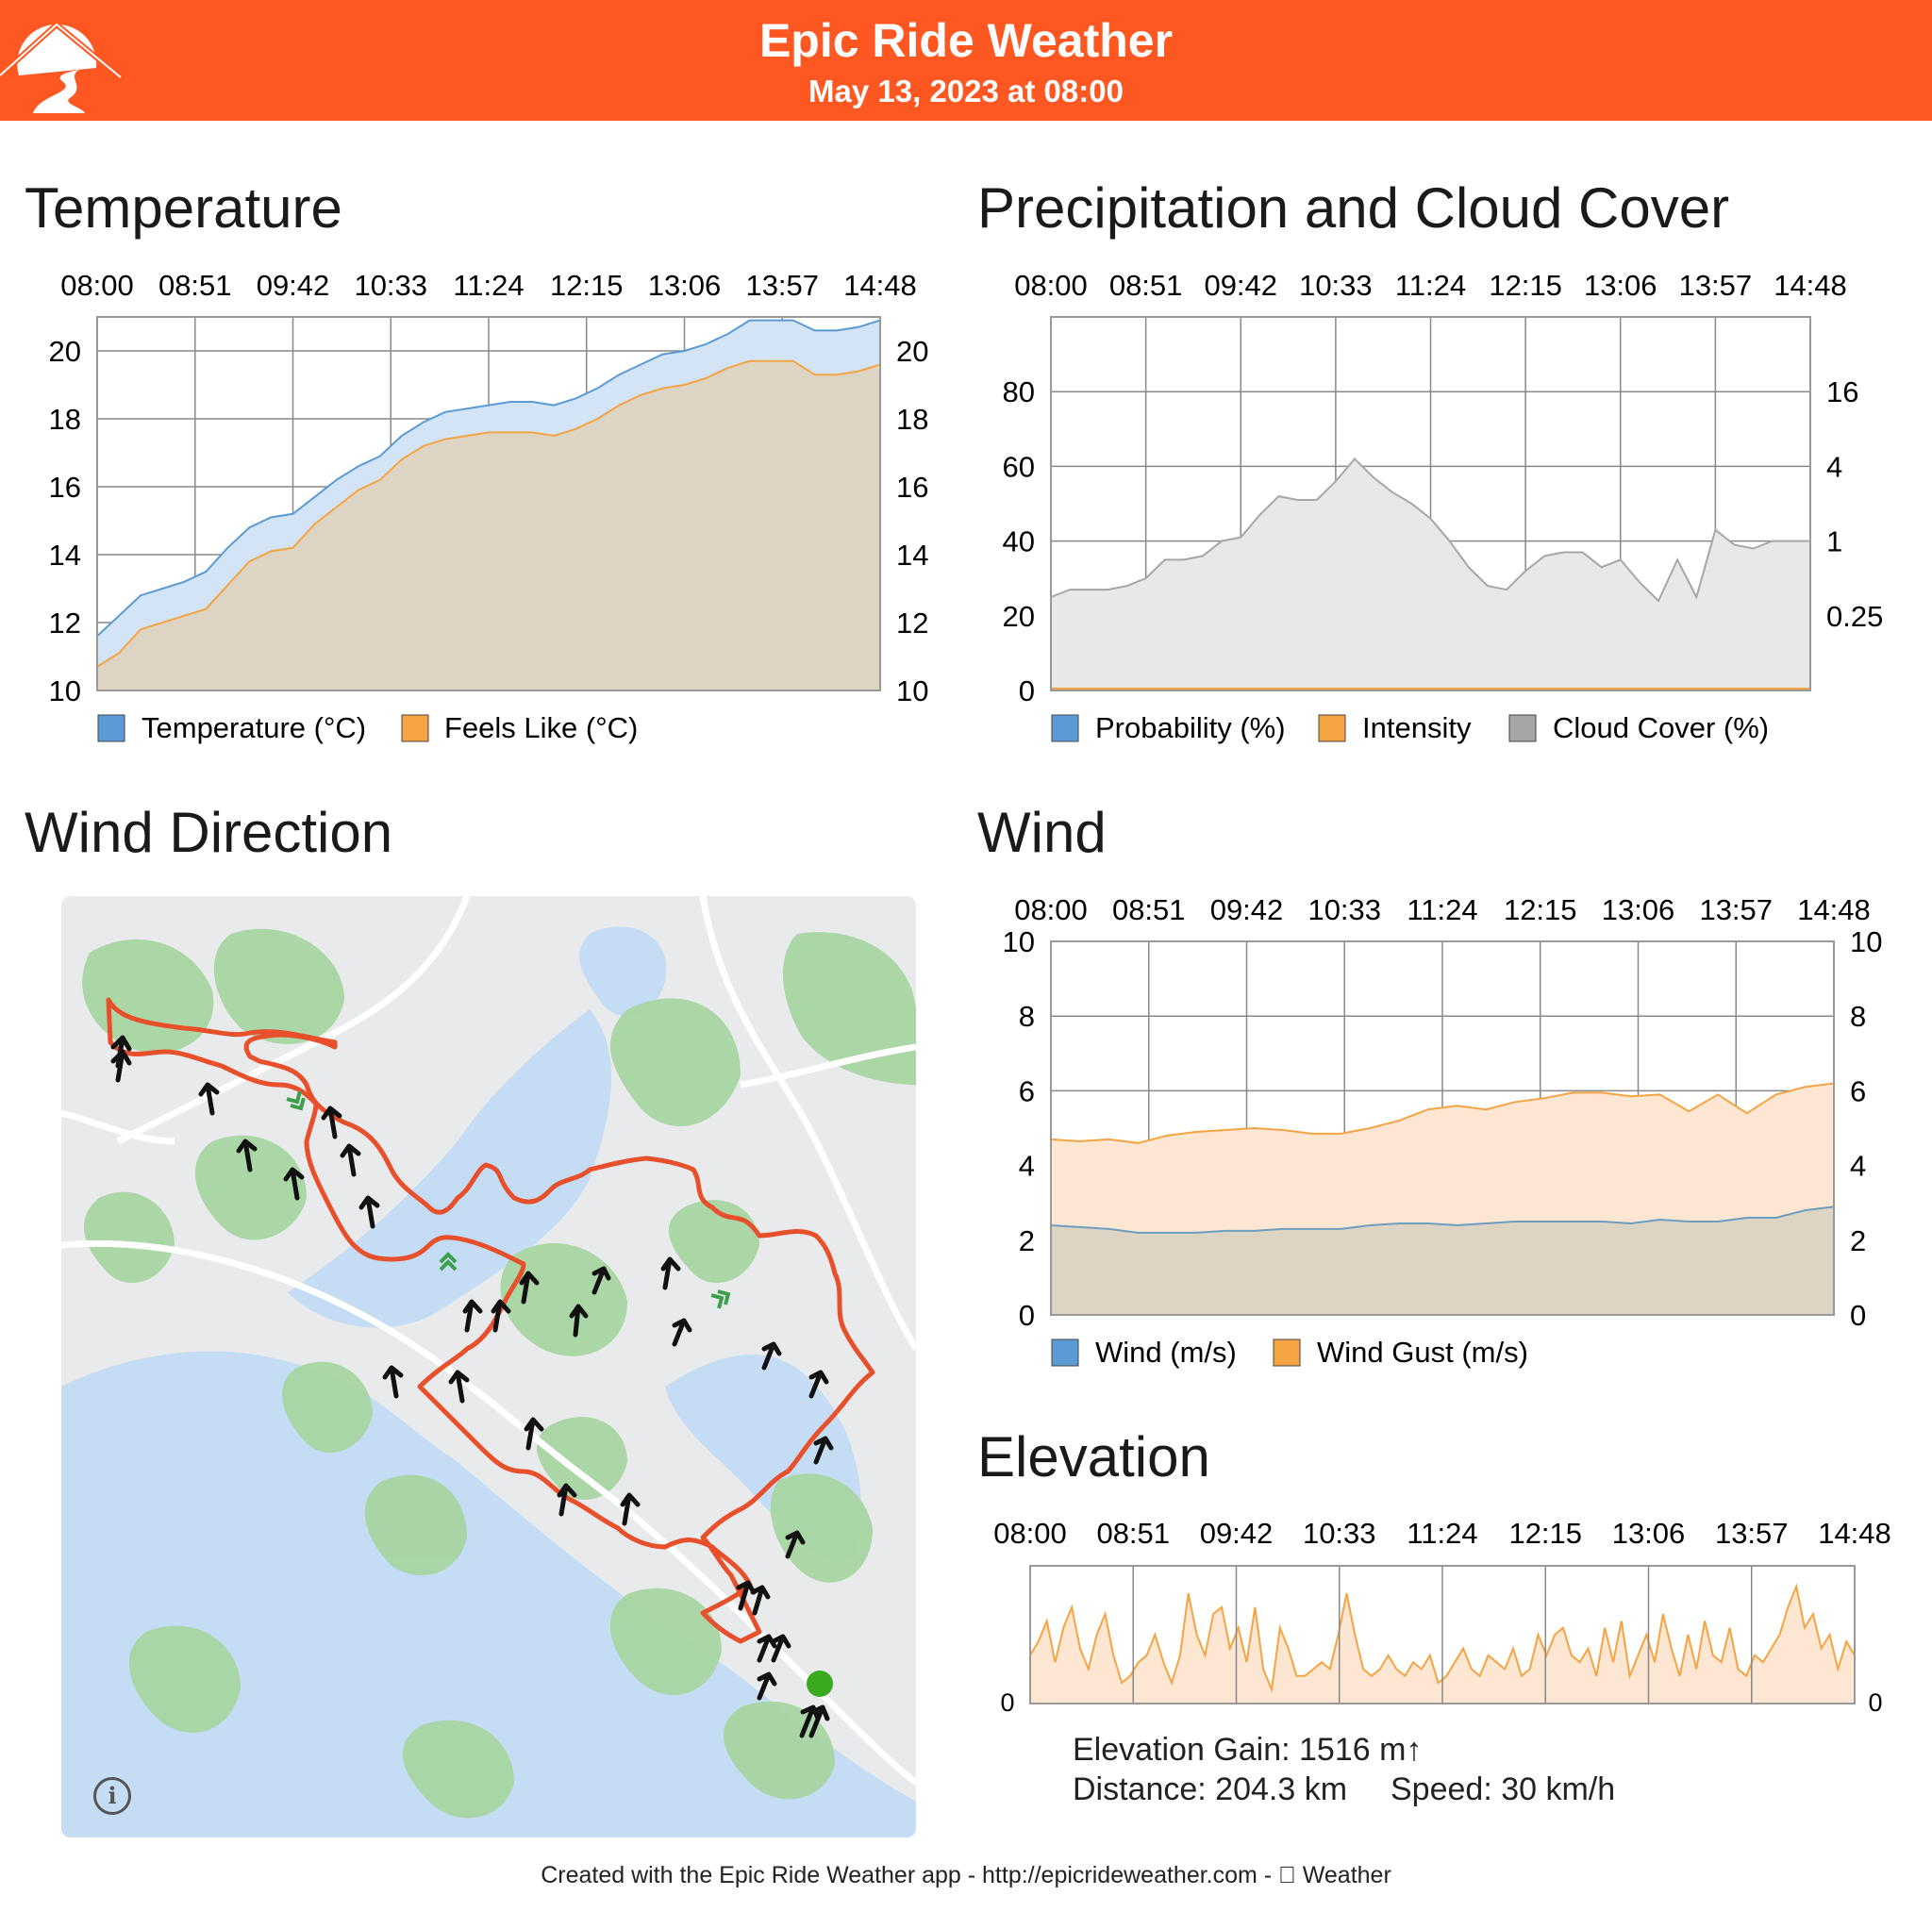 Image resolution: width=1932 pixels, height=1912 pixels. Describe the element at coordinates (183, 208) in the screenshot. I see `temperature-title: Temperature` at that location.